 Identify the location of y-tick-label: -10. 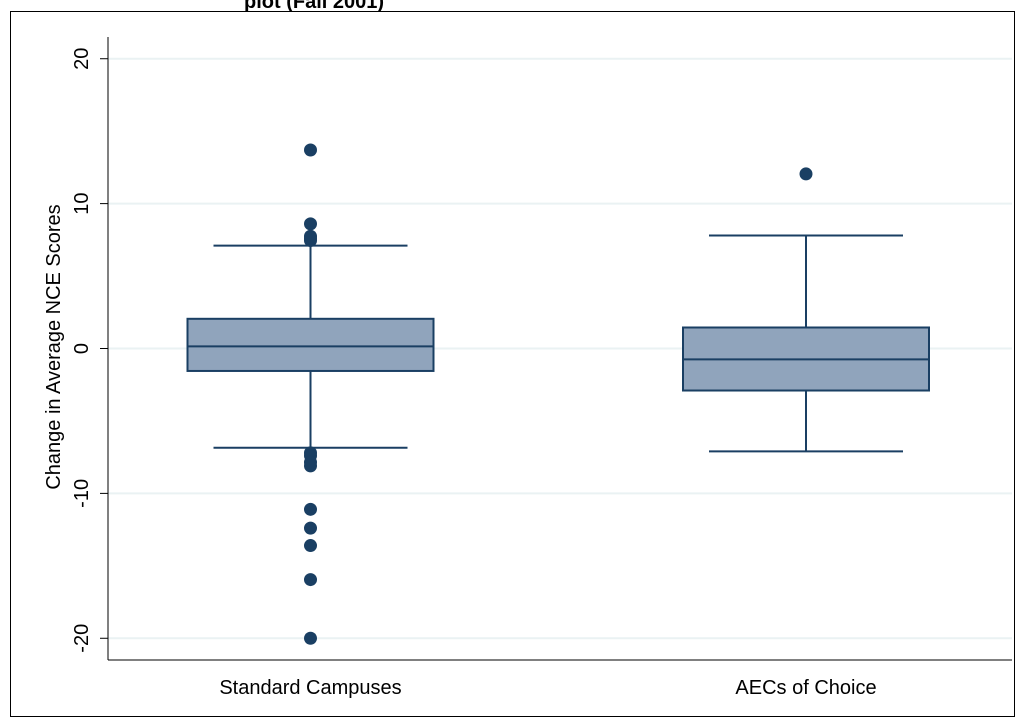
(82, 493).